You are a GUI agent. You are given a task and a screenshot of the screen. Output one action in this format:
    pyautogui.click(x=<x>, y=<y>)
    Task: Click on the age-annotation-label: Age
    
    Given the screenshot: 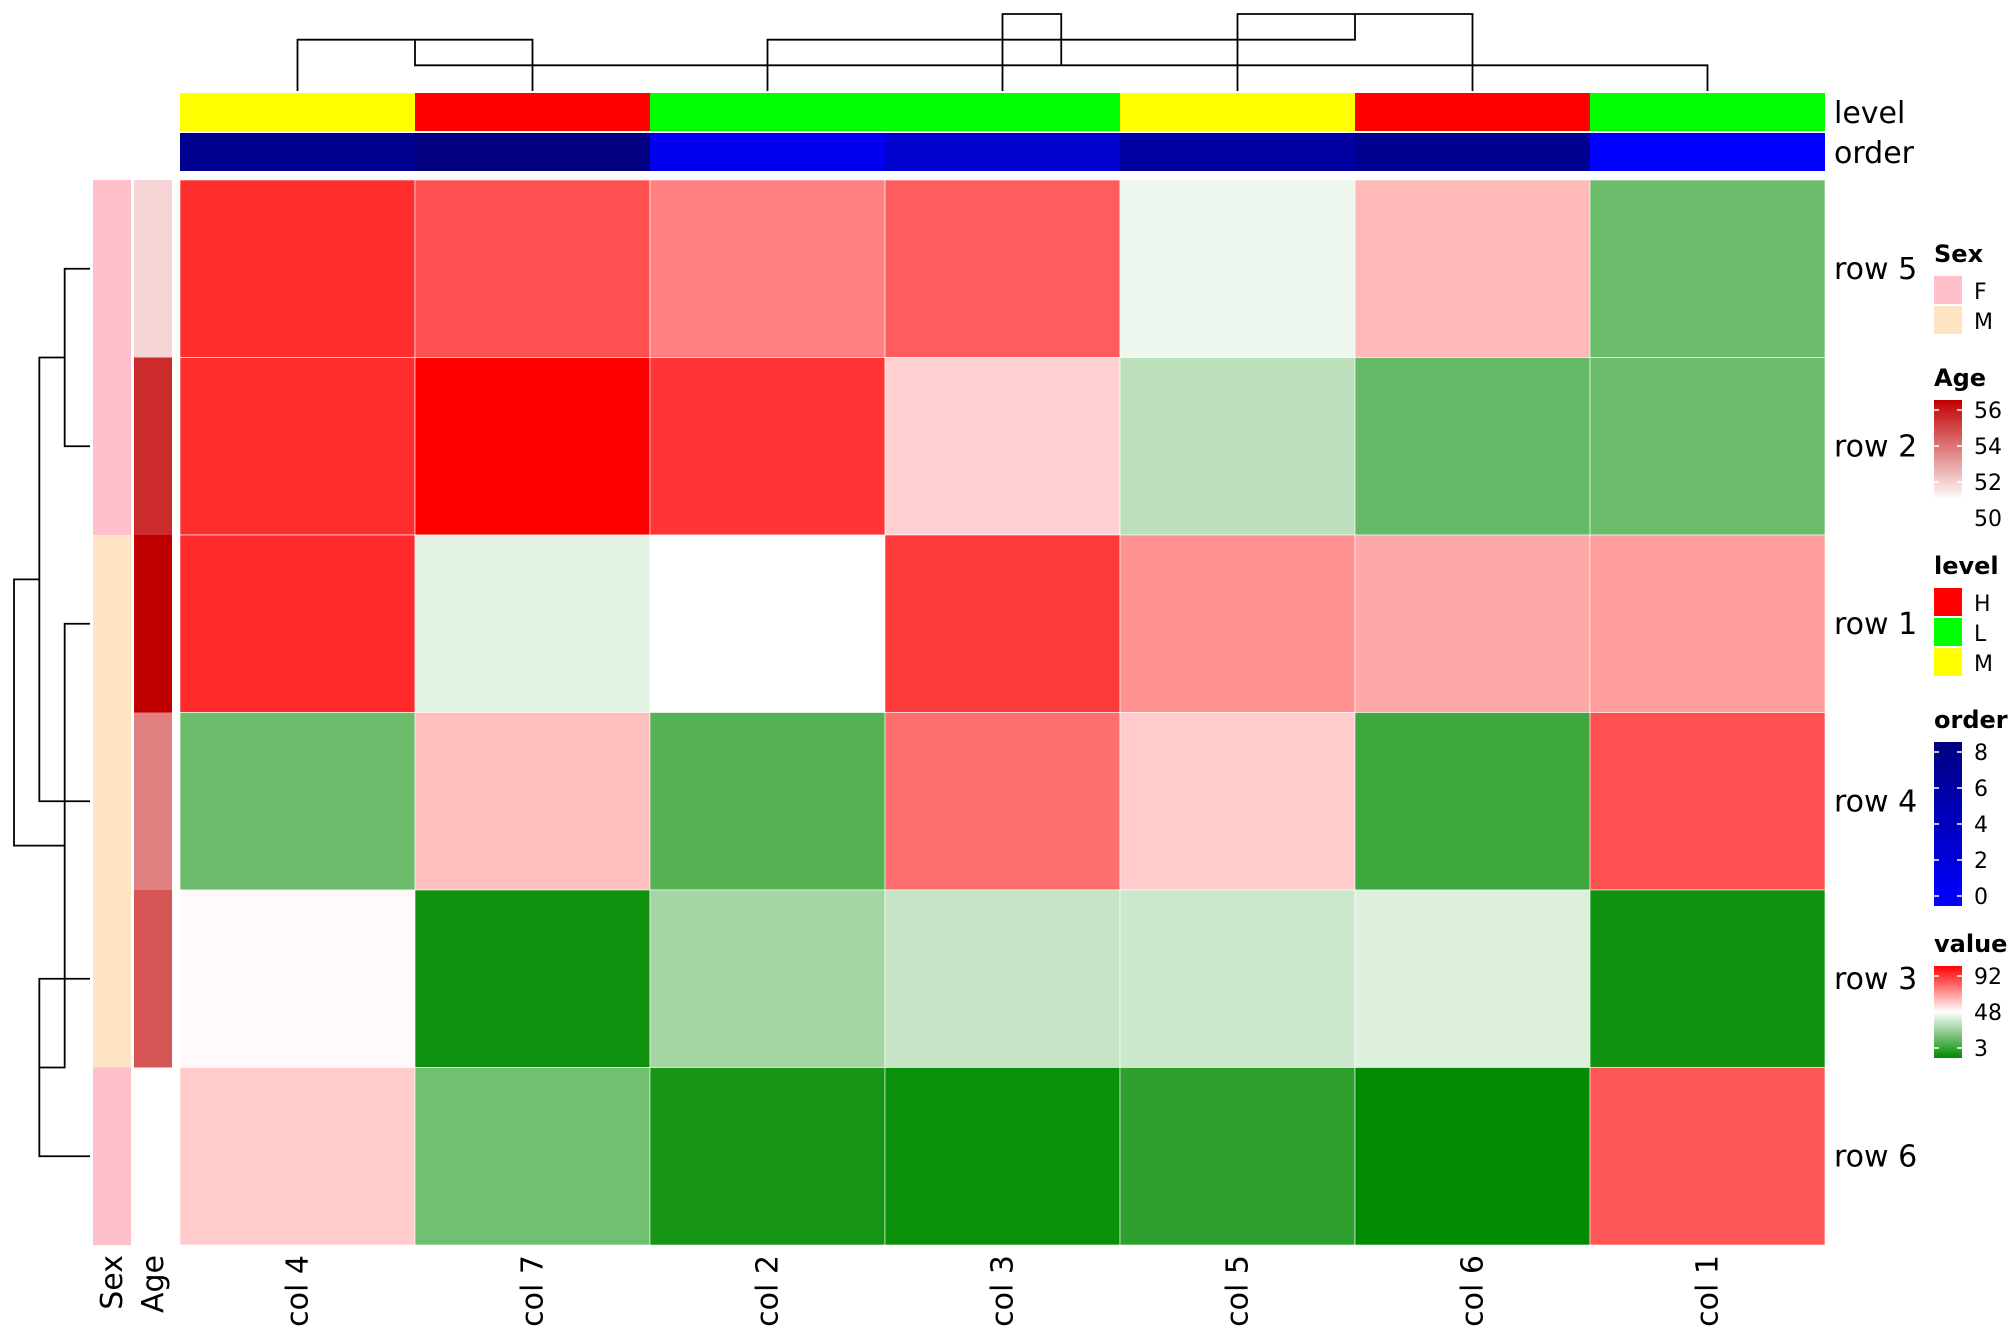 What is the action you would take?
    pyautogui.click(x=153, y=1284)
    